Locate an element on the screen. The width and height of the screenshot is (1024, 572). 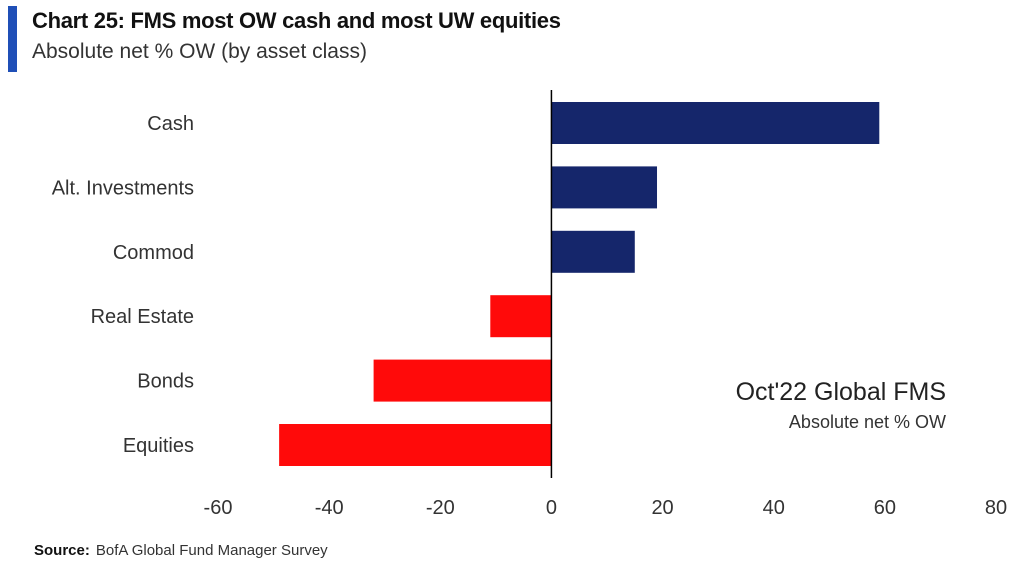
x-tick-label: 60 is located at coordinates (885, 508).